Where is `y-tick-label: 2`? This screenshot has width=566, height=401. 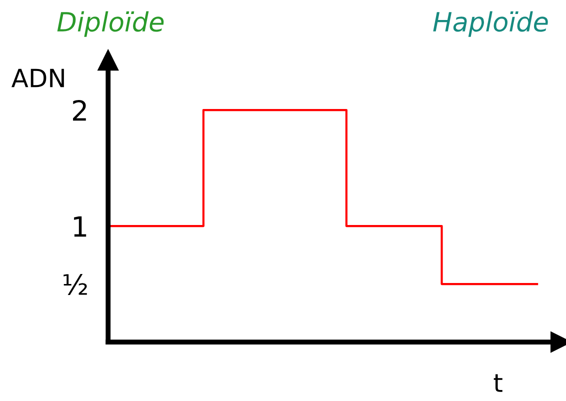 y-tick-label: 2 is located at coordinates (79, 110).